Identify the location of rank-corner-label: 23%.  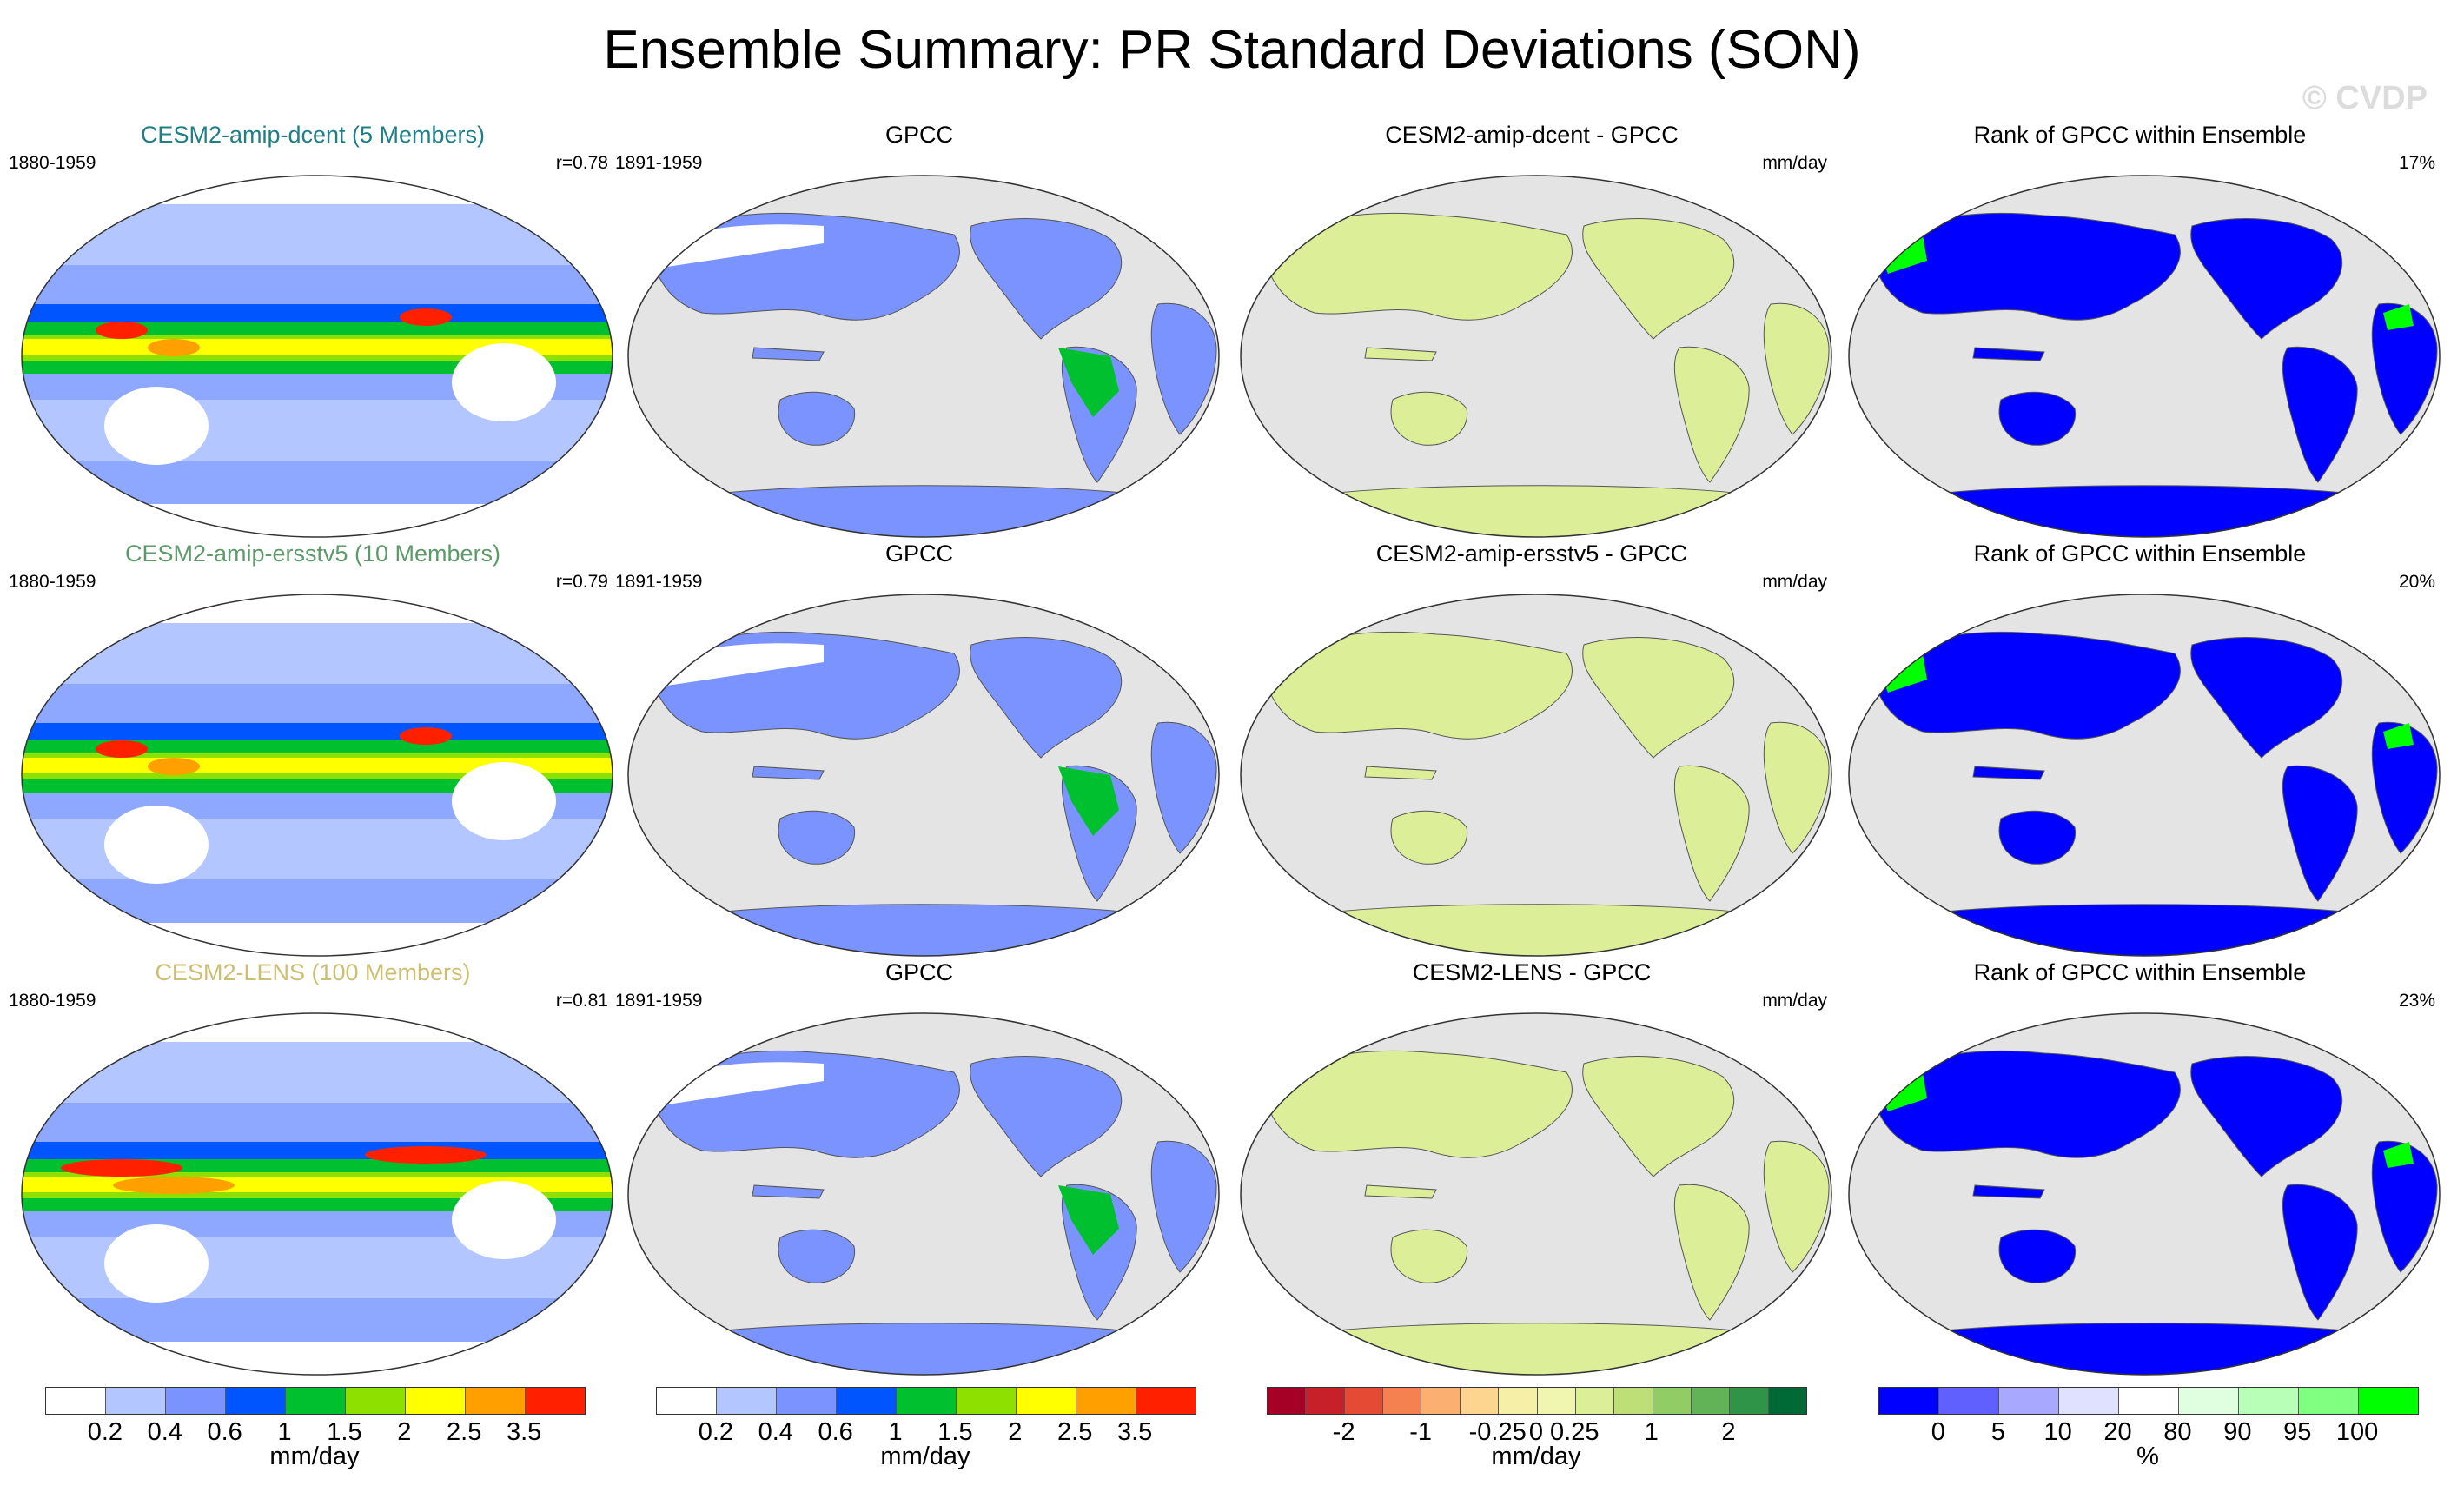
(2416, 1001).